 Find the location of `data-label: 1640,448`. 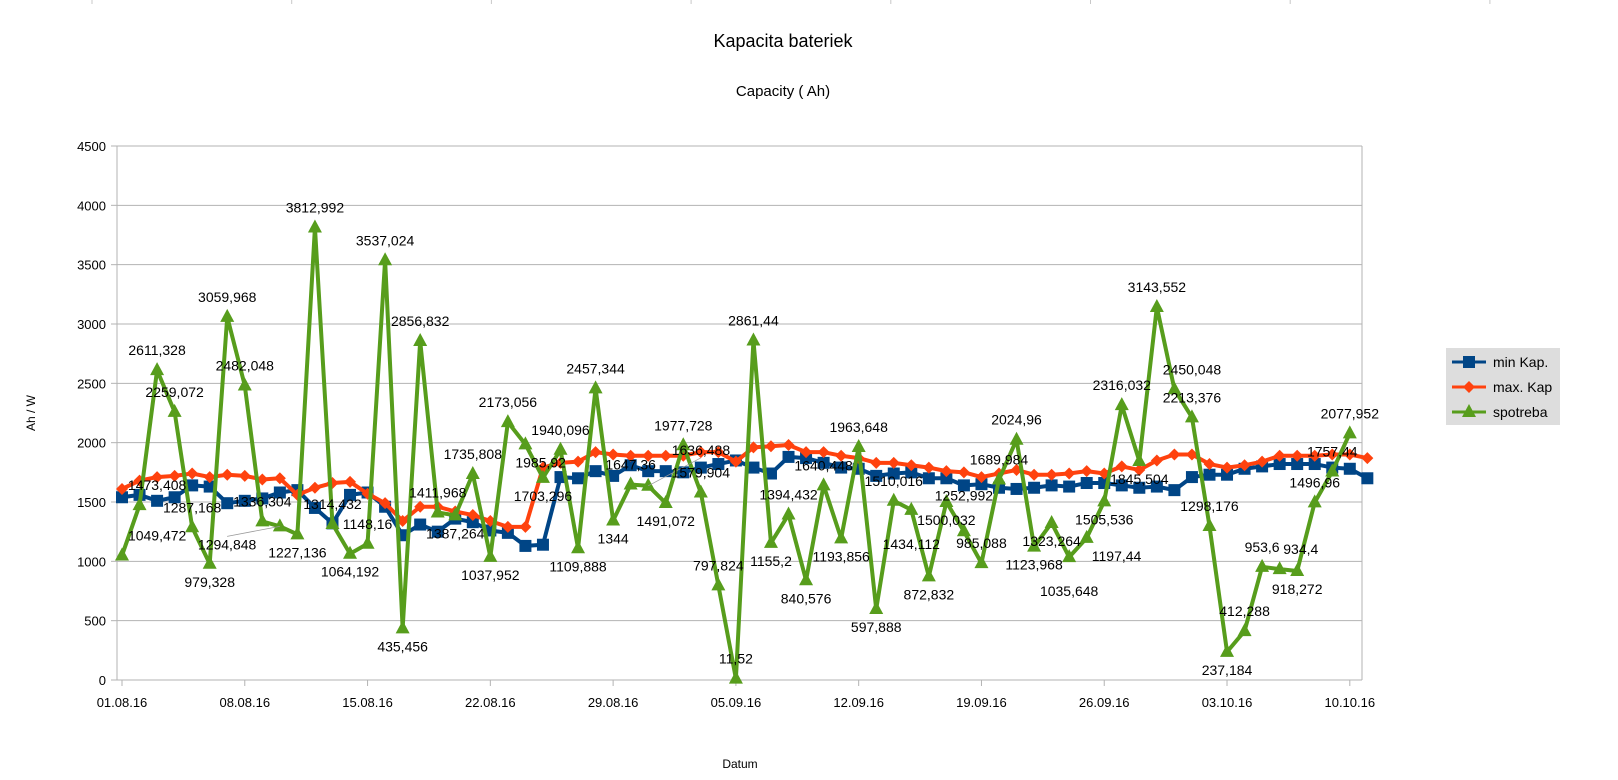

data-label: 1640,448 is located at coordinates (823, 465).